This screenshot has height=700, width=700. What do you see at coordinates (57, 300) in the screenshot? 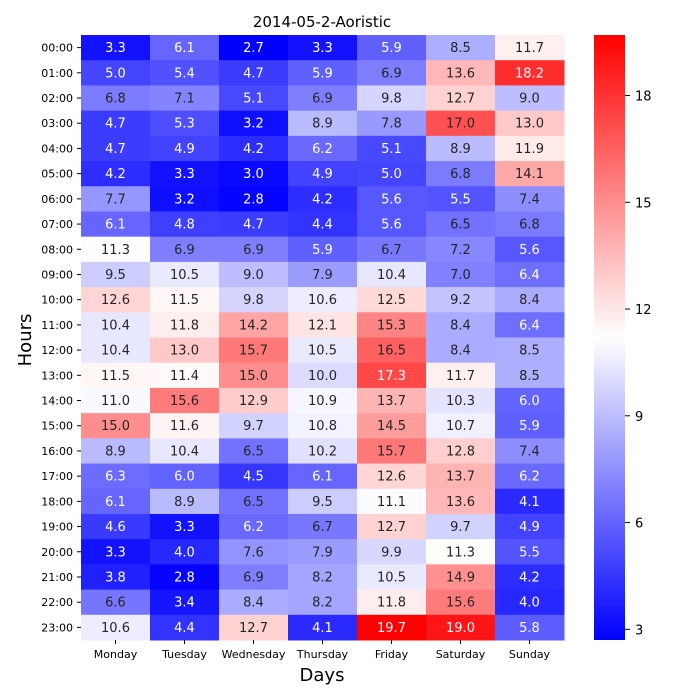
I see `y-tick-label: 10:00` at bounding box center [57, 300].